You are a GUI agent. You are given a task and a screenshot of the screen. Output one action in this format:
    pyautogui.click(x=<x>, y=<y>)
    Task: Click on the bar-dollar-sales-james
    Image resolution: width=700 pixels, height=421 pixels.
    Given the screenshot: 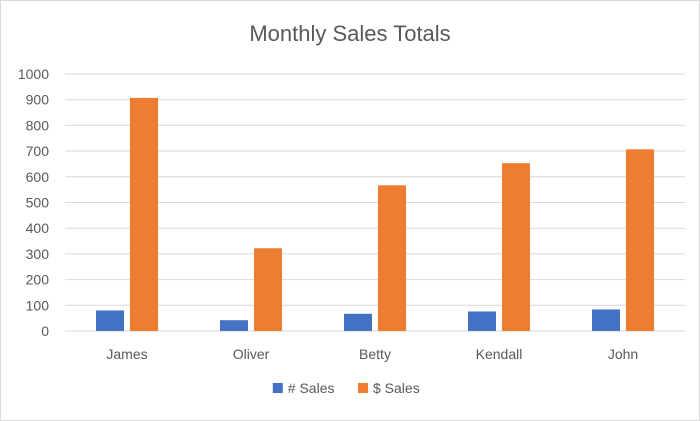 What is the action you would take?
    pyautogui.click(x=144, y=214)
    